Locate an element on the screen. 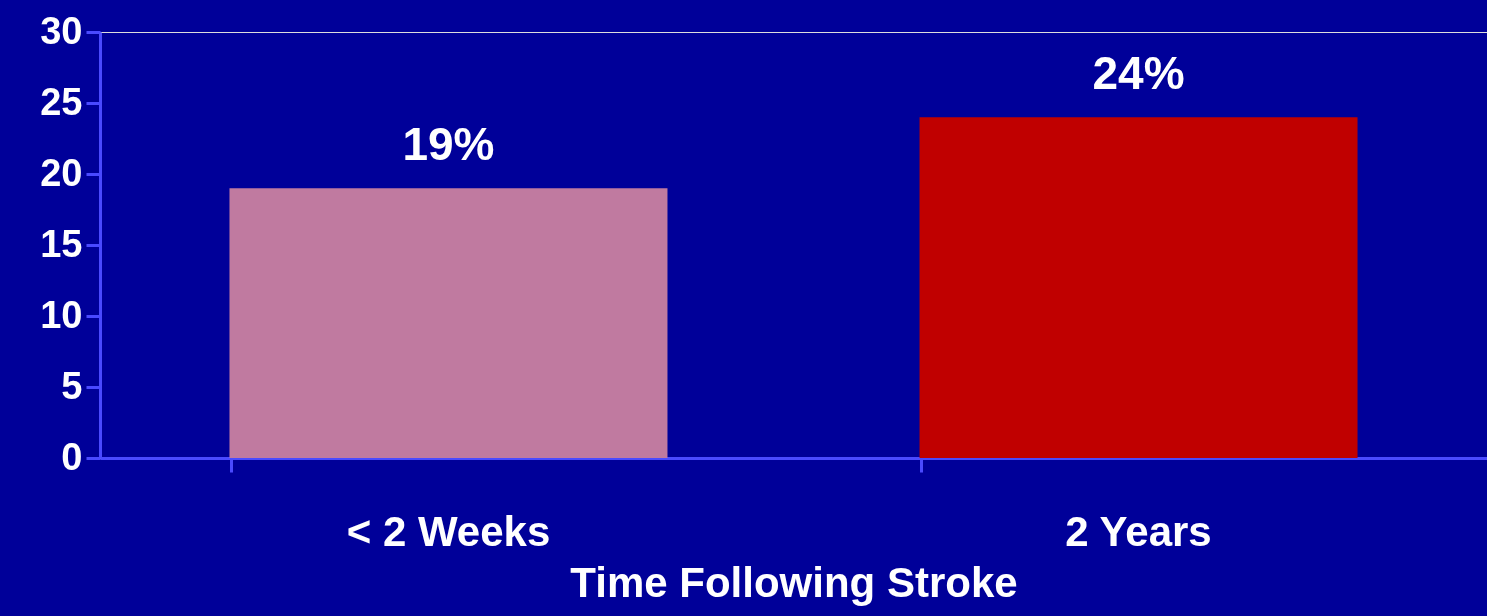 Image resolution: width=1487 pixels, height=616 pixels. x-tick-label: < 2 Weeks is located at coordinates (448, 531).